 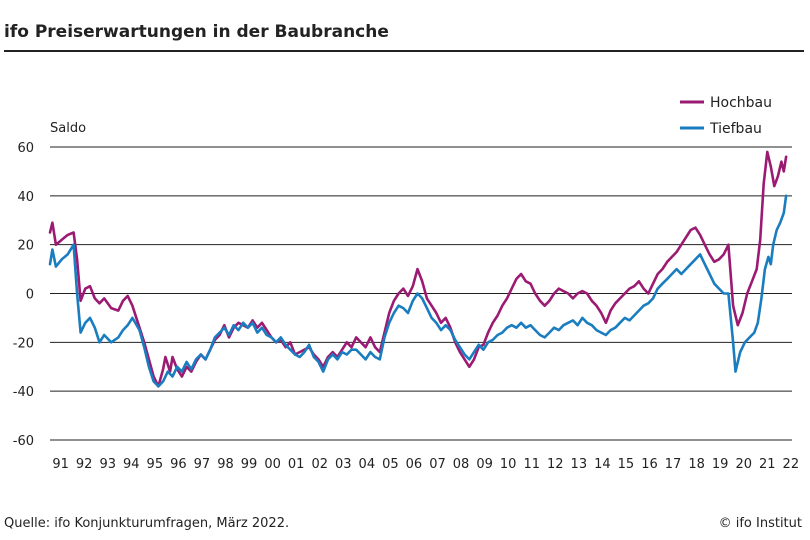 What do you see at coordinates (25, 197) in the screenshot?
I see `y-tick-label: 40` at bounding box center [25, 197].